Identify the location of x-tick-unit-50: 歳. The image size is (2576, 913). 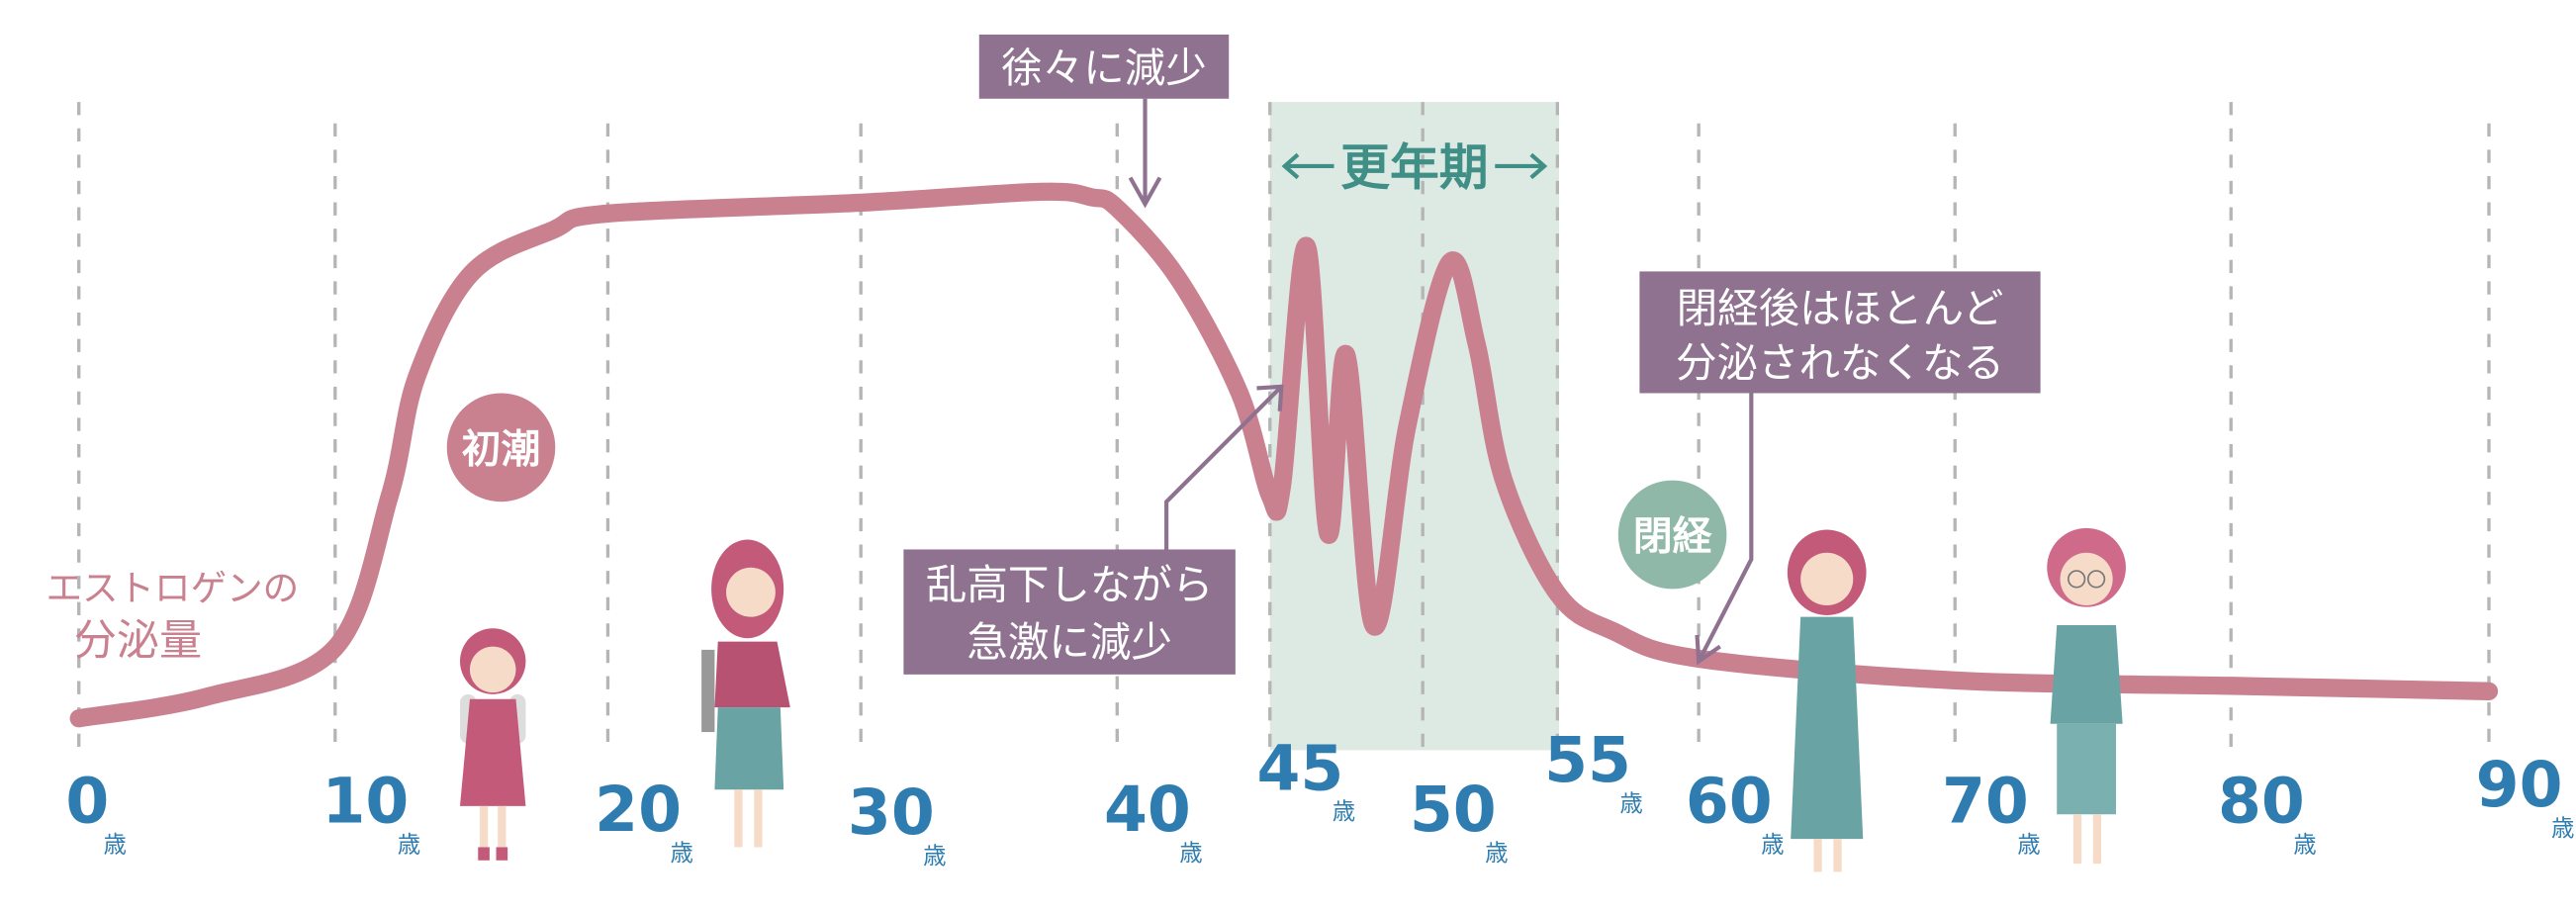
(1497, 853).